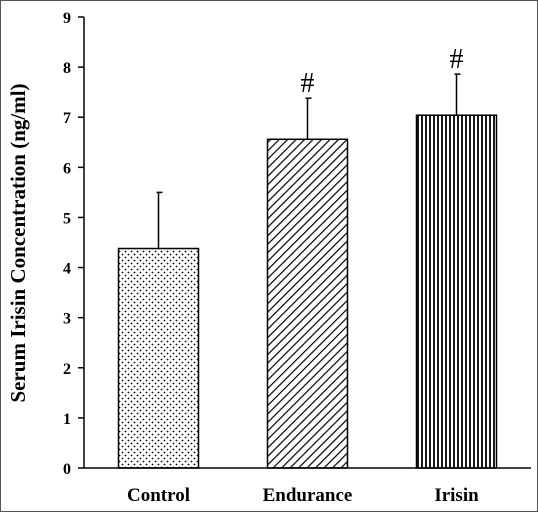  I want to click on x-category-label-control: Control, so click(158, 495).